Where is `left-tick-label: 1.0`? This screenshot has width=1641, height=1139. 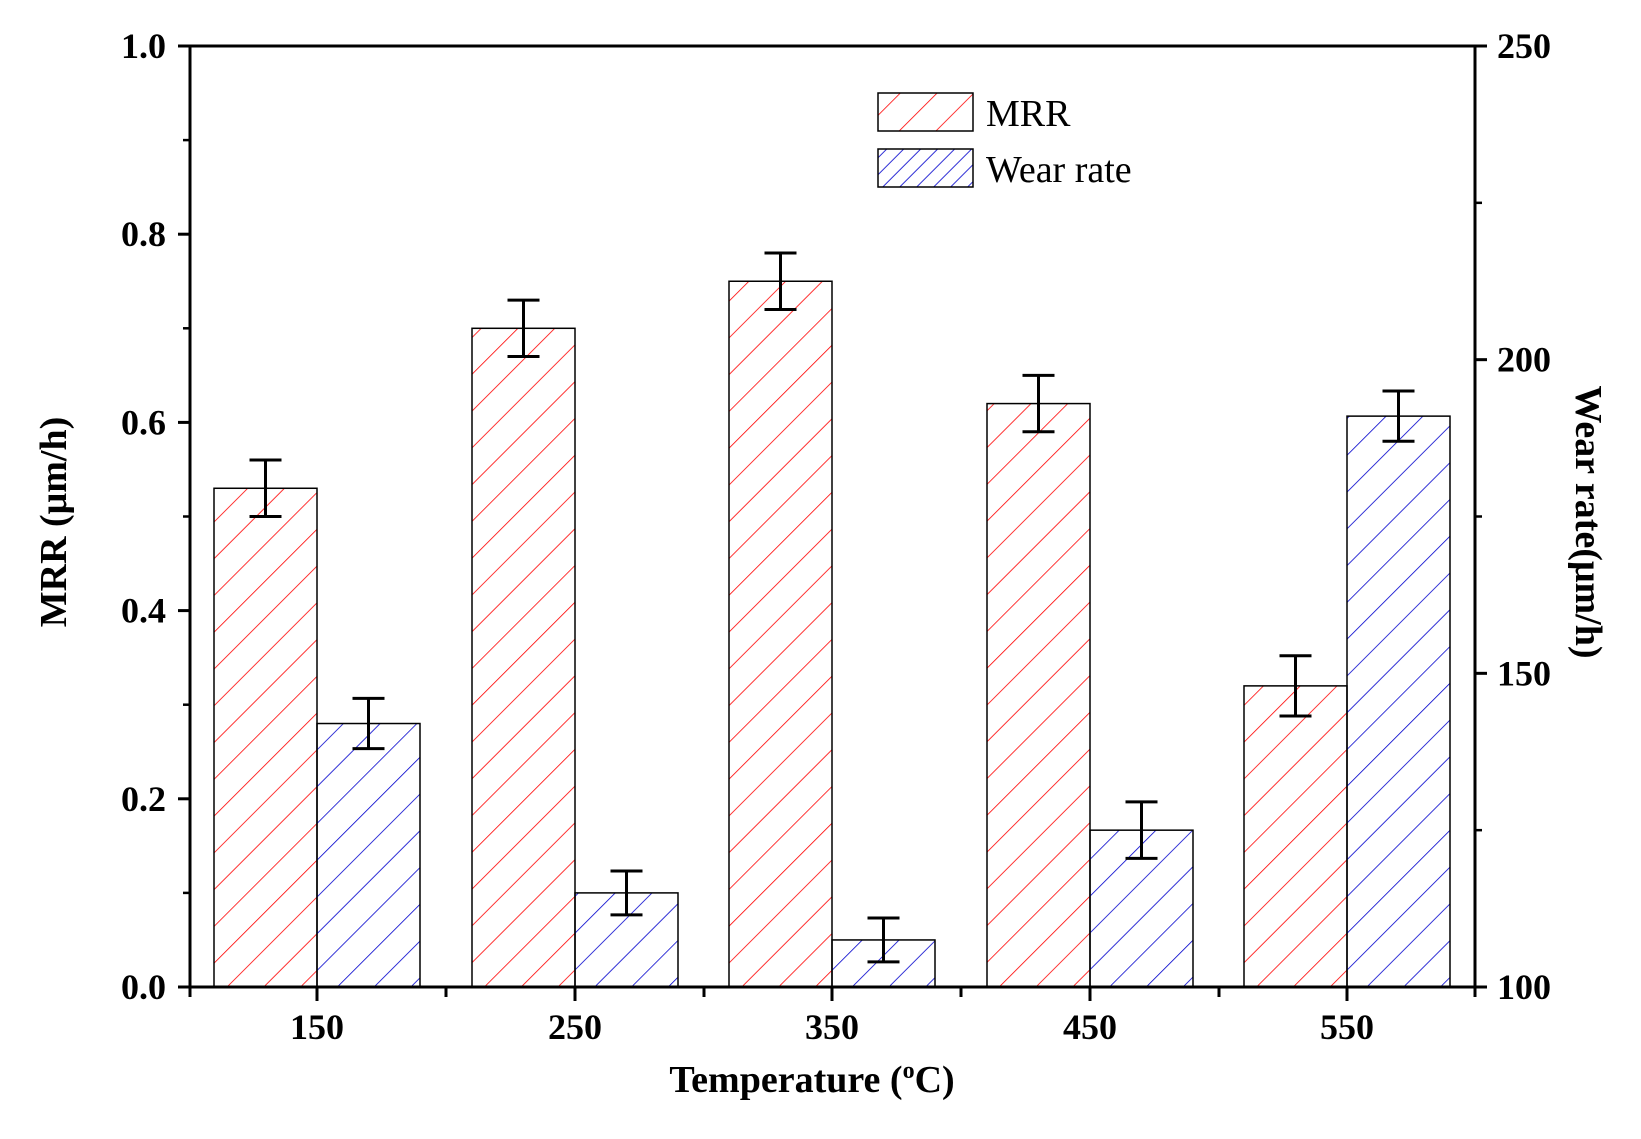
left-tick-label: 1.0 is located at coordinates (143, 46).